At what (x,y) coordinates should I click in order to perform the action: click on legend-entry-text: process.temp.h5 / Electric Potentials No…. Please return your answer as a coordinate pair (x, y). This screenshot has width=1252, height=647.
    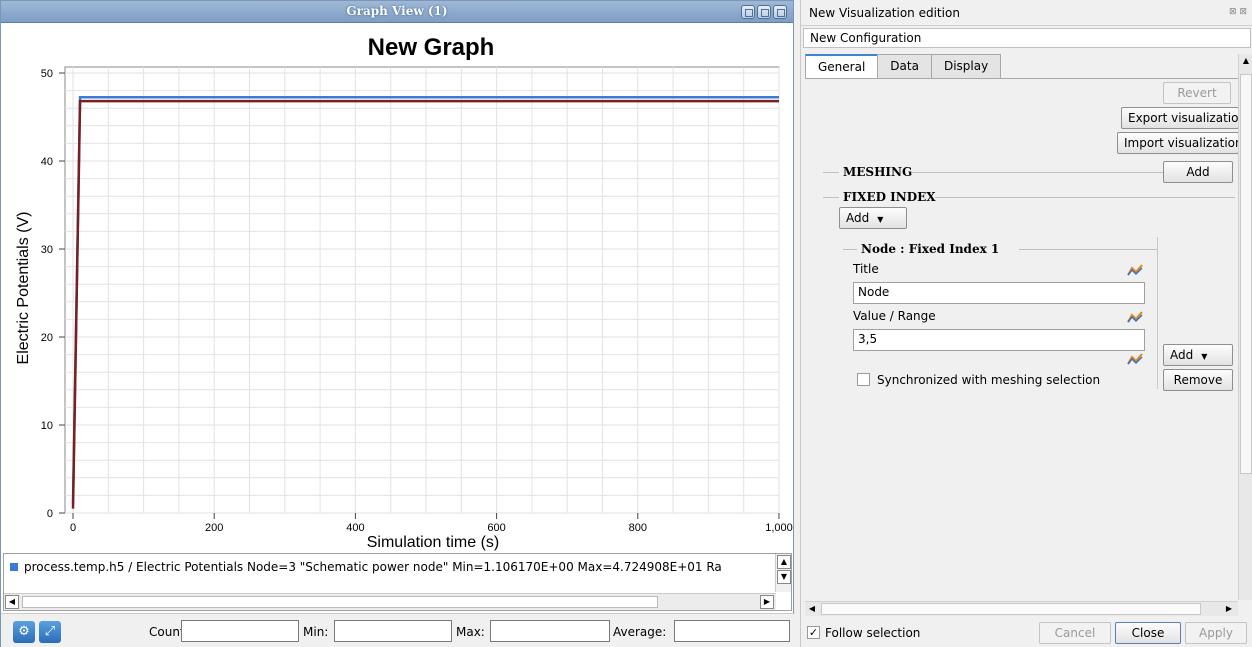
    Looking at the image, I should click on (373, 567).